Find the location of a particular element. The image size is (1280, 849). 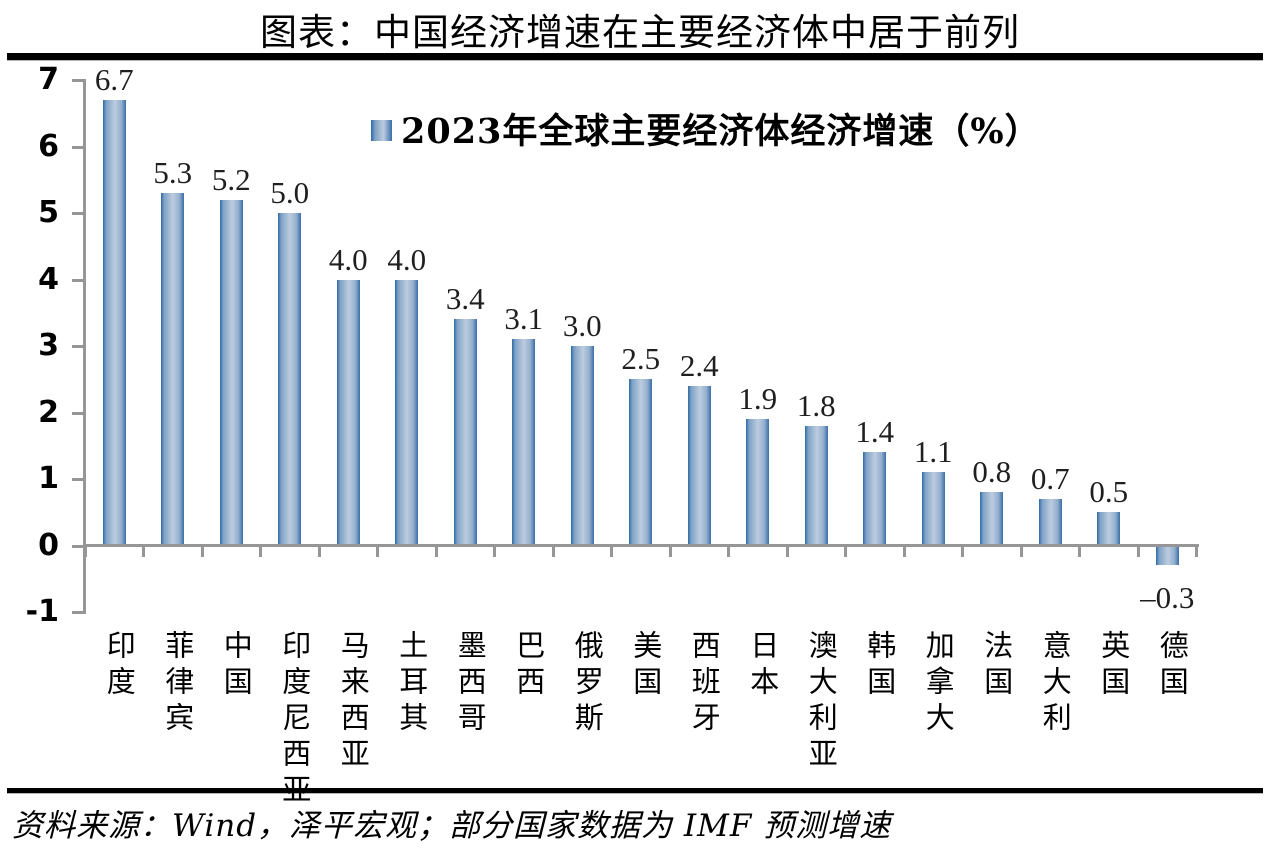

category-label: 美国 is located at coordinates (645, 666).